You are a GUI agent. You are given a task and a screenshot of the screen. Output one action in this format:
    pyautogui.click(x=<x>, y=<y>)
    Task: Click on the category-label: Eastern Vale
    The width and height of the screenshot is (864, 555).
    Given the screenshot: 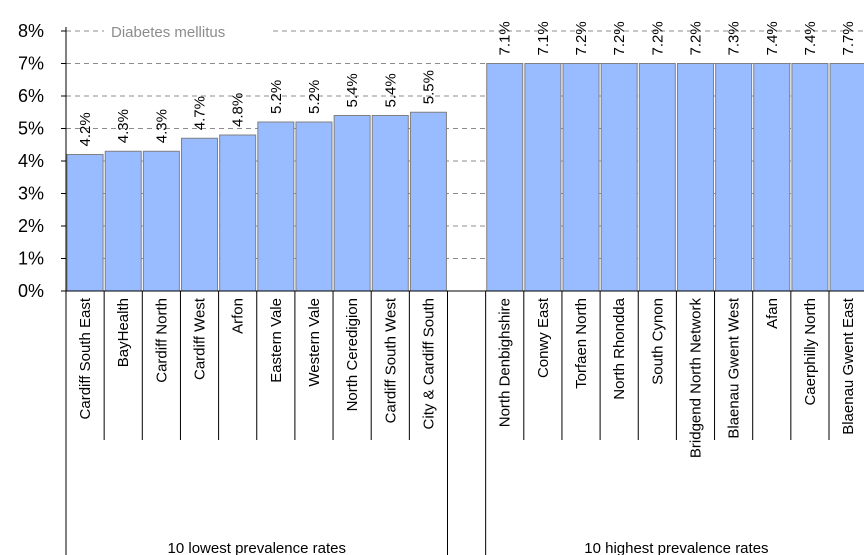 What is the action you would take?
    pyautogui.click(x=276, y=340)
    